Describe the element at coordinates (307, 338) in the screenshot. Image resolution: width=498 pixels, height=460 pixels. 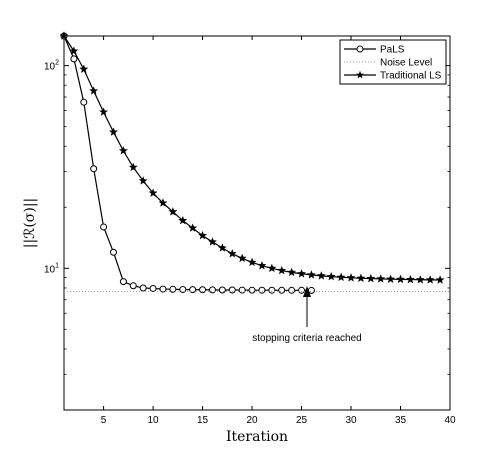
I see `annotation-text: stopping criteria reached` at that location.